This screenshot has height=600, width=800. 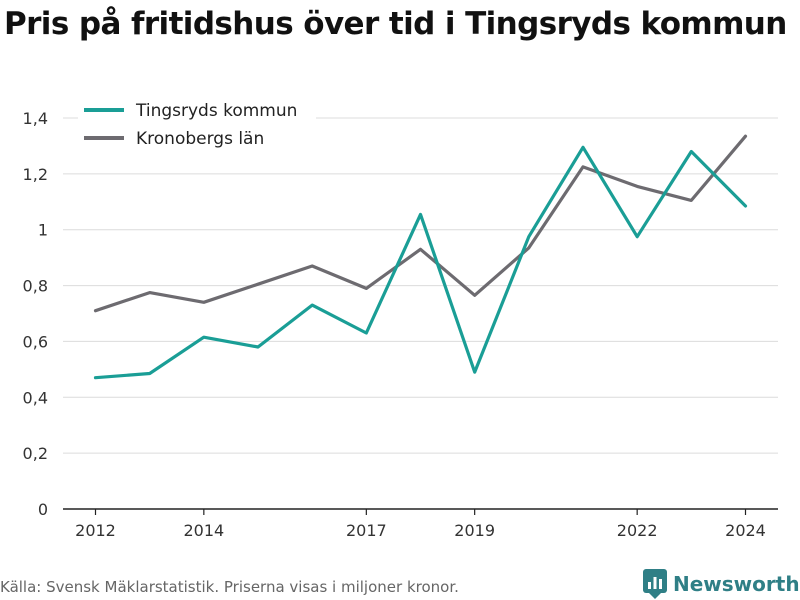 What do you see at coordinates (43, 509) in the screenshot?
I see `y-tick-label: 0` at bounding box center [43, 509].